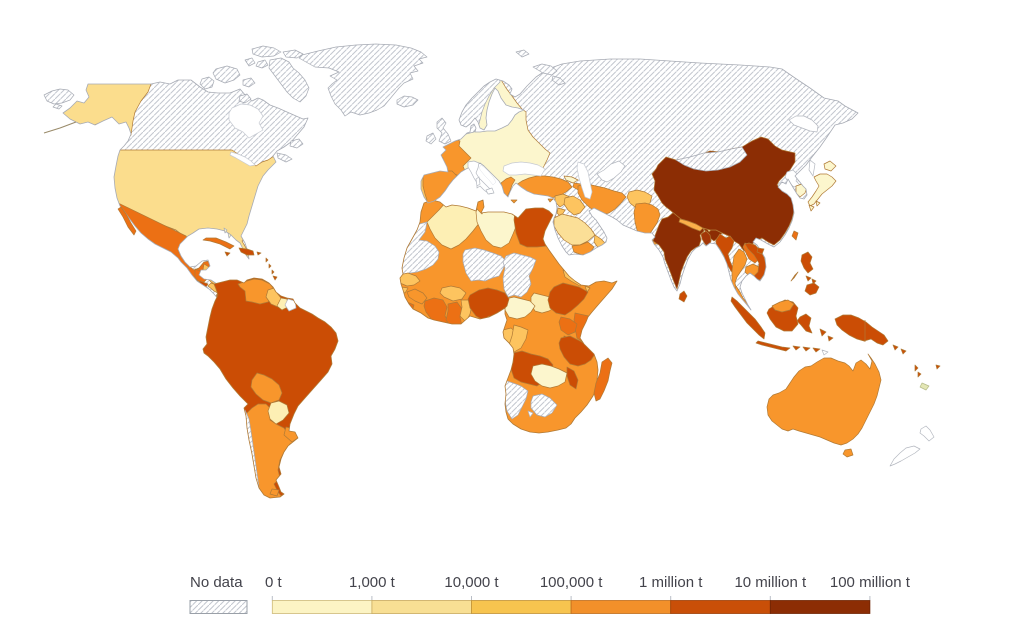 This screenshot has height=631, width=1024. What do you see at coordinates (372, 582) in the screenshot?
I see `svg-text: 1,000 t` at bounding box center [372, 582].